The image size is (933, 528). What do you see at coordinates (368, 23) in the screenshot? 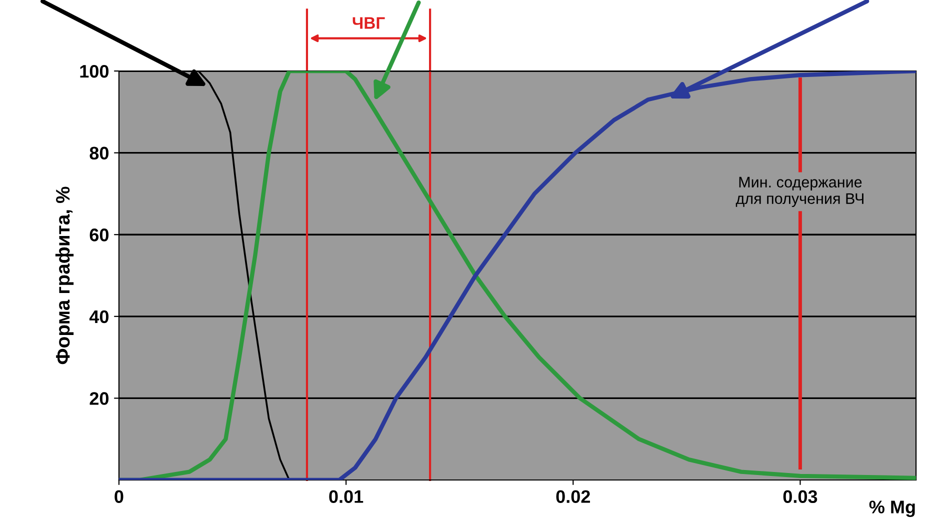
I see `text: ЧВГ` at bounding box center [368, 23].